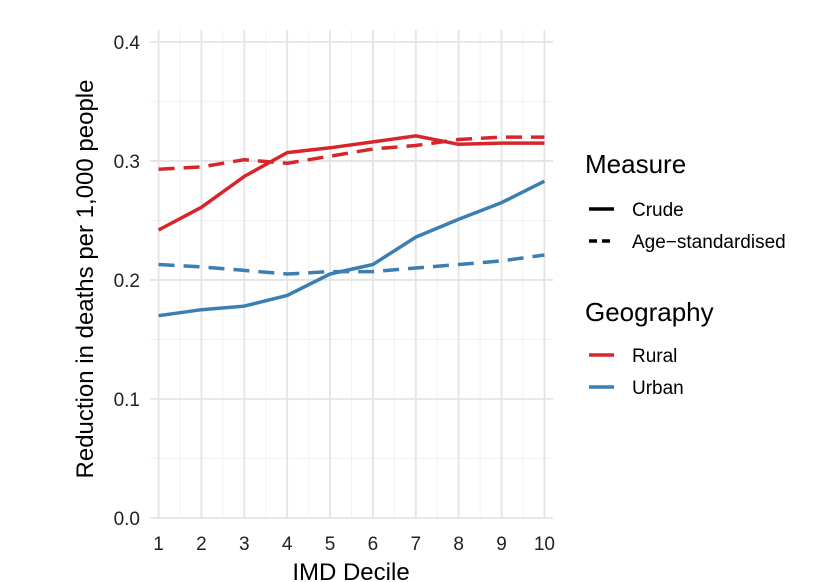 This screenshot has height=582, width=826. Describe the element at coordinates (709, 242) in the screenshot. I see `legend-label-age-standardised: Age−standardised` at that location.